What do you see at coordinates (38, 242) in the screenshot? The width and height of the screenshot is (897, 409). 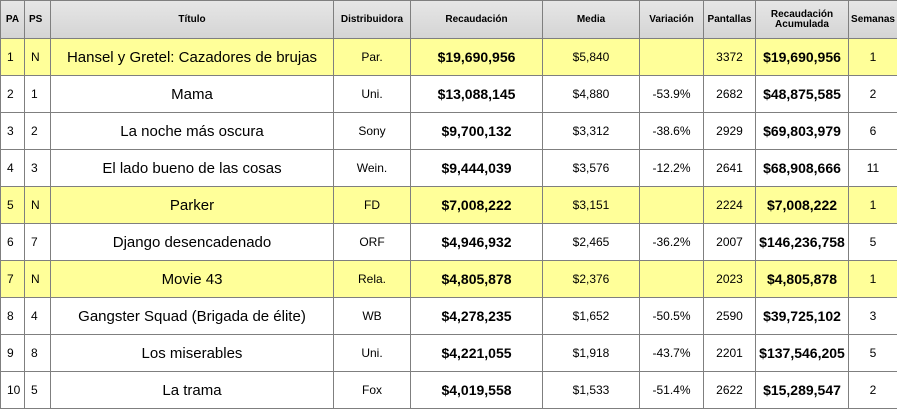 I see `cell-ps: 7` at bounding box center [38, 242].